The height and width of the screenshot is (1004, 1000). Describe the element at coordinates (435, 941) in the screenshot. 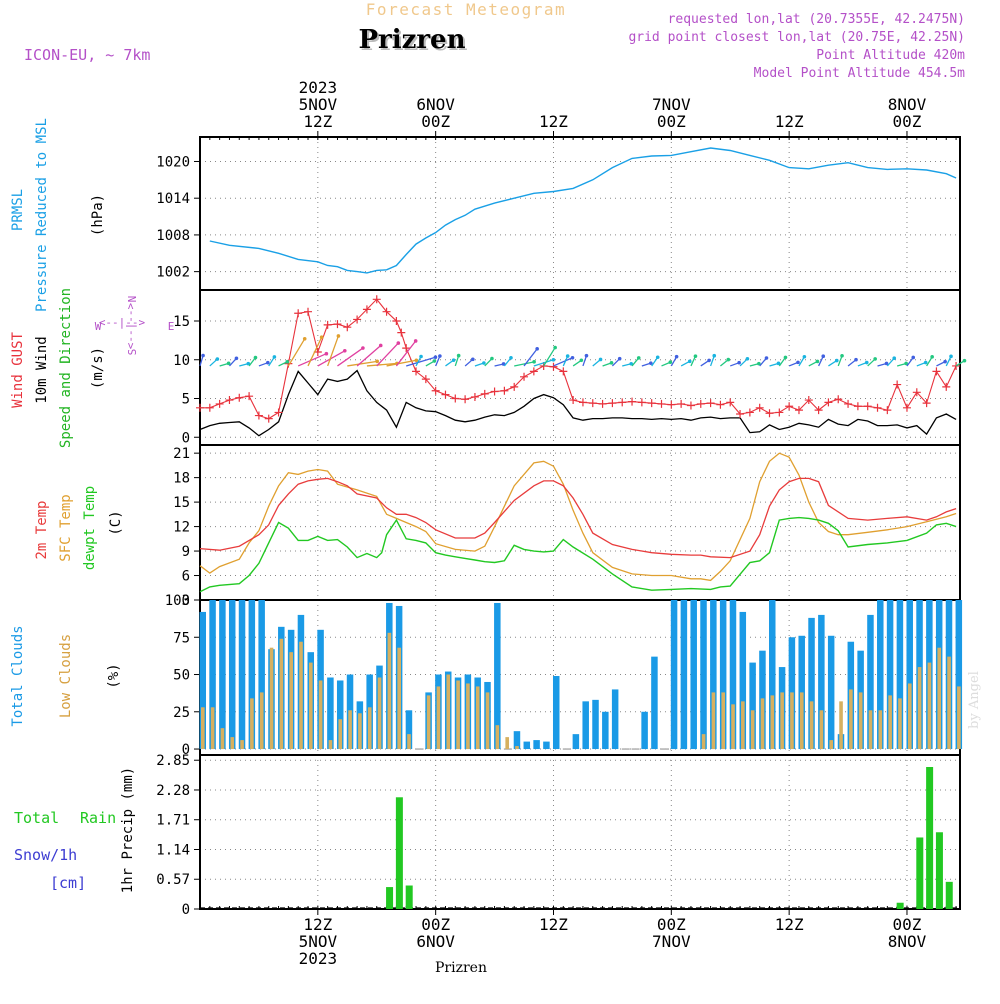

I see `bottom-time-label: 6NOV` at that location.